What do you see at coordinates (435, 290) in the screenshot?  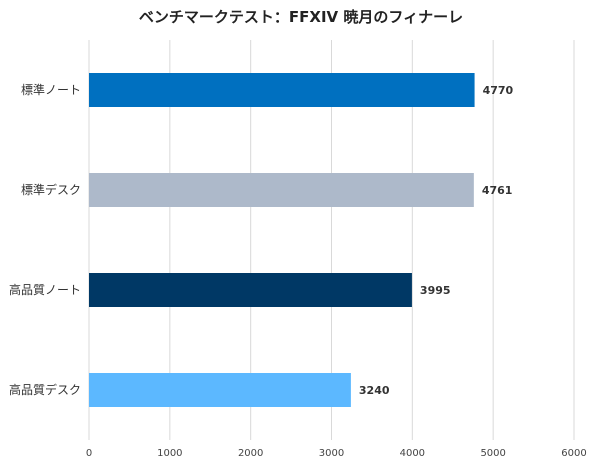 I see `data-label-3: 3995` at bounding box center [435, 290].